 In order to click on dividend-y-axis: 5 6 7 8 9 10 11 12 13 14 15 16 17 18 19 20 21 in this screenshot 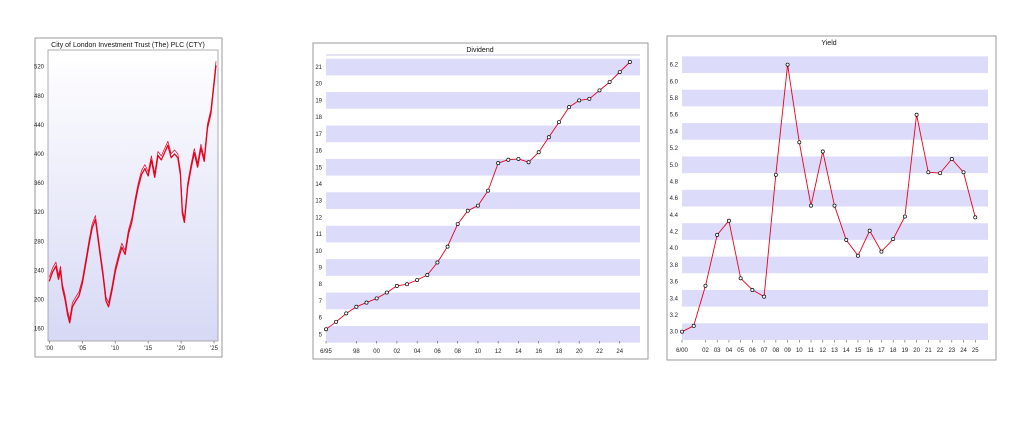, I will do `click(318, 201)`.